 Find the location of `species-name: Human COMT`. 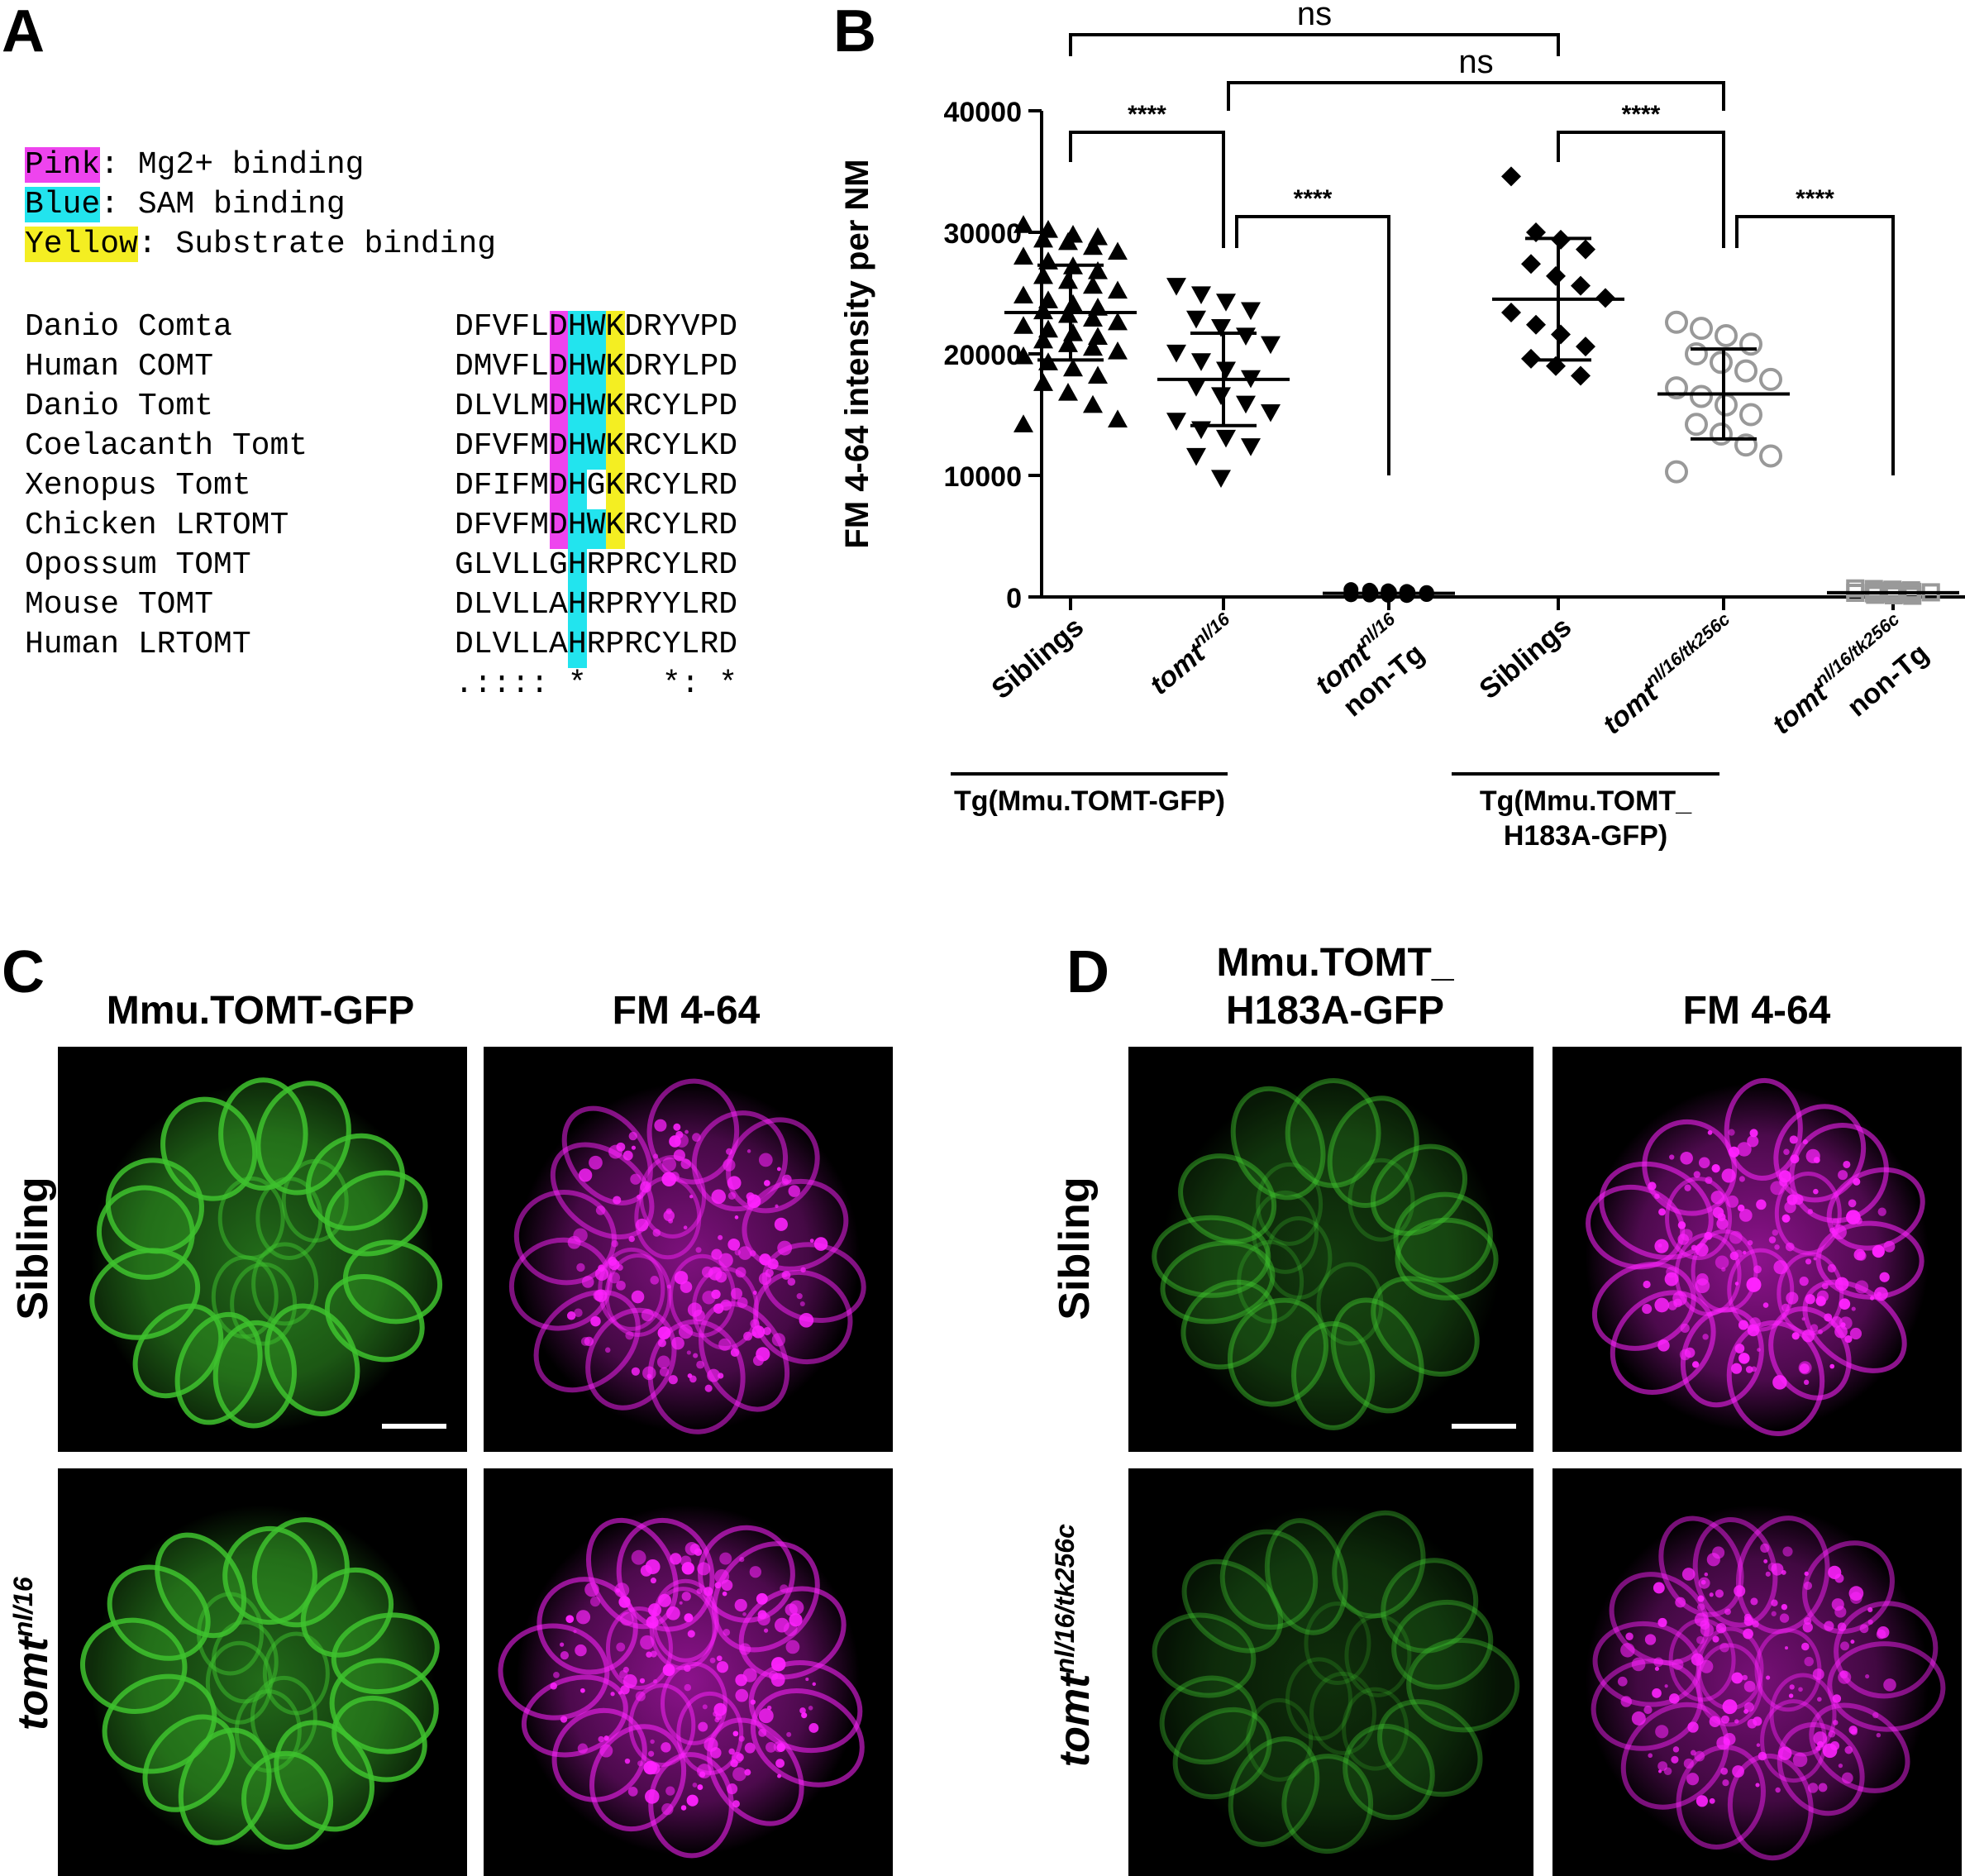

species-name: Human COMT is located at coordinates (120, 366).